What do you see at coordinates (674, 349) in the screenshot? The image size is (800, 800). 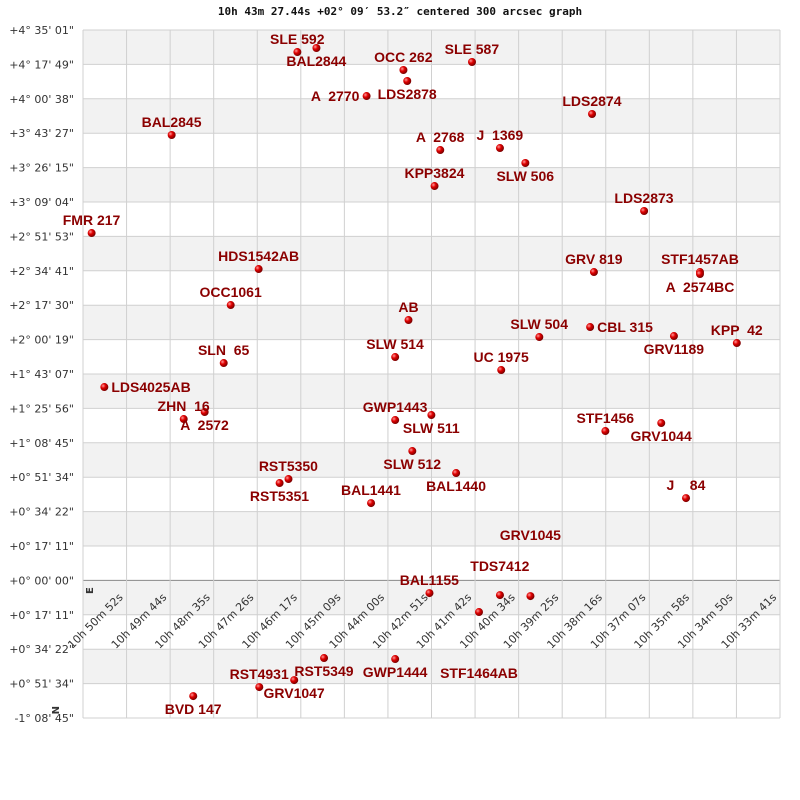 I see `star-label: GRV1189` at bounding box center [674, 349].